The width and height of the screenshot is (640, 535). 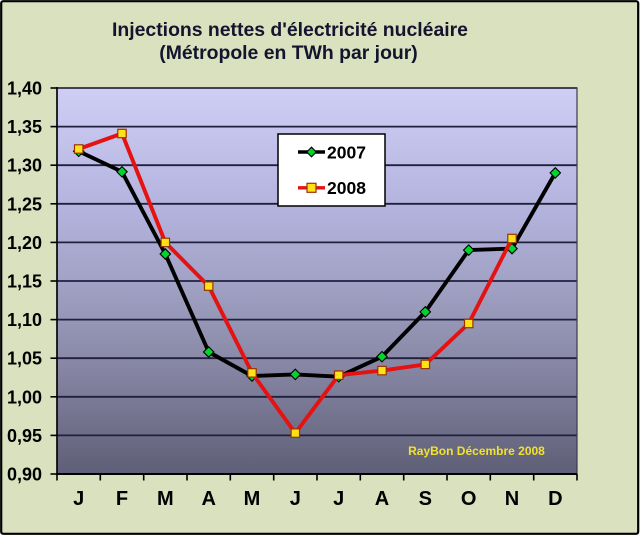 I want to click on svg-text: N, so click(x=512, y=499).